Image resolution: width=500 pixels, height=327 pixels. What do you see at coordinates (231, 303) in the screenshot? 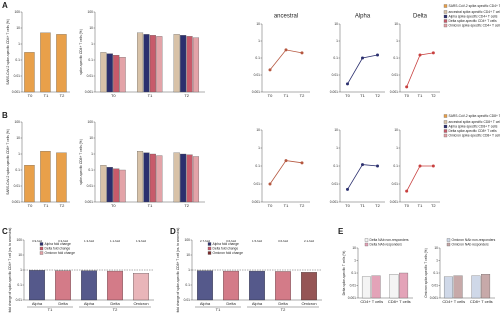
I see `x-tick-label: Delta` at bounding box center [231, 303].